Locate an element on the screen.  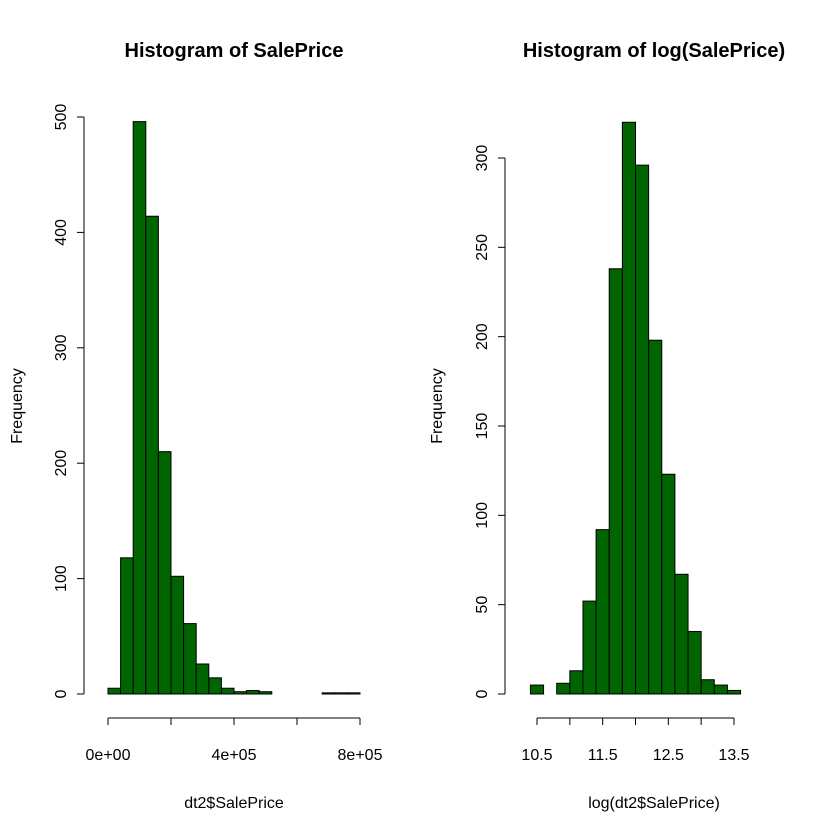
x-tick-label: 13.5 is located at coordinates (733, 755).